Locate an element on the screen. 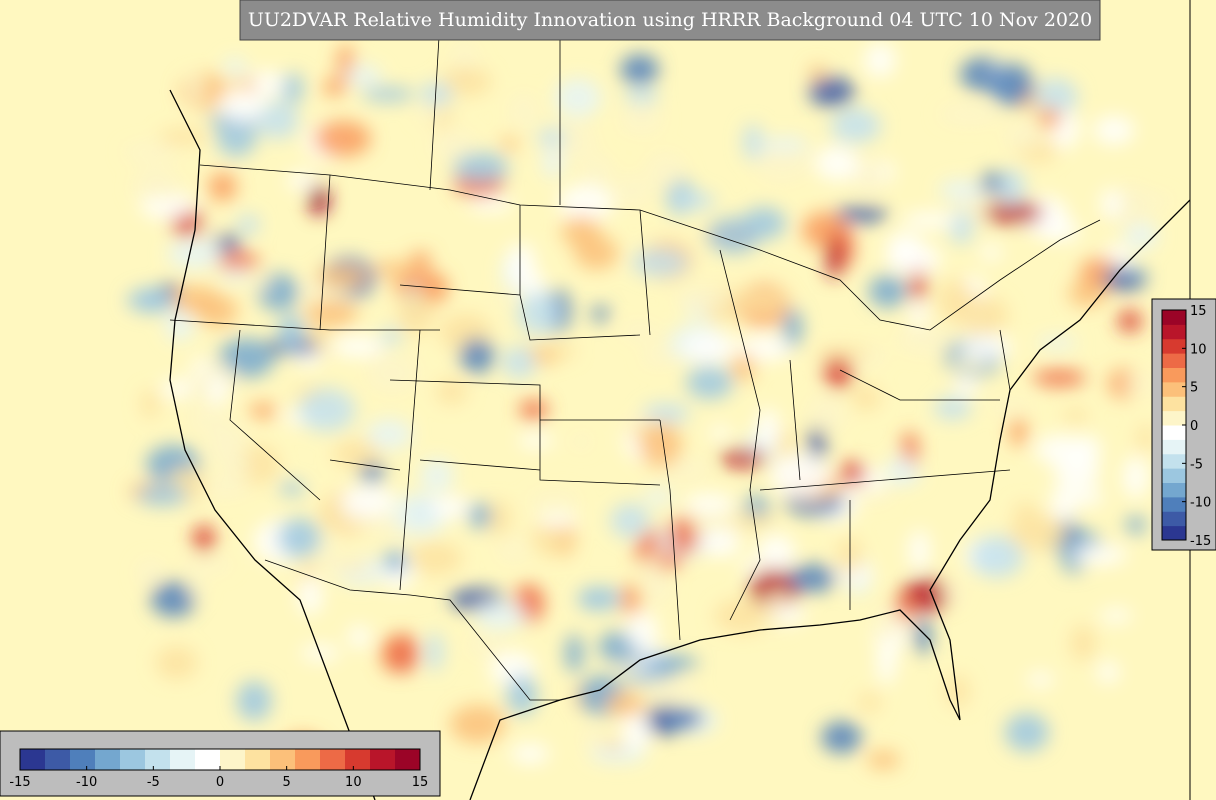 The image size is (1216, 800). colorbar-tick-label: 0 is located at coordinates (1194, 426).